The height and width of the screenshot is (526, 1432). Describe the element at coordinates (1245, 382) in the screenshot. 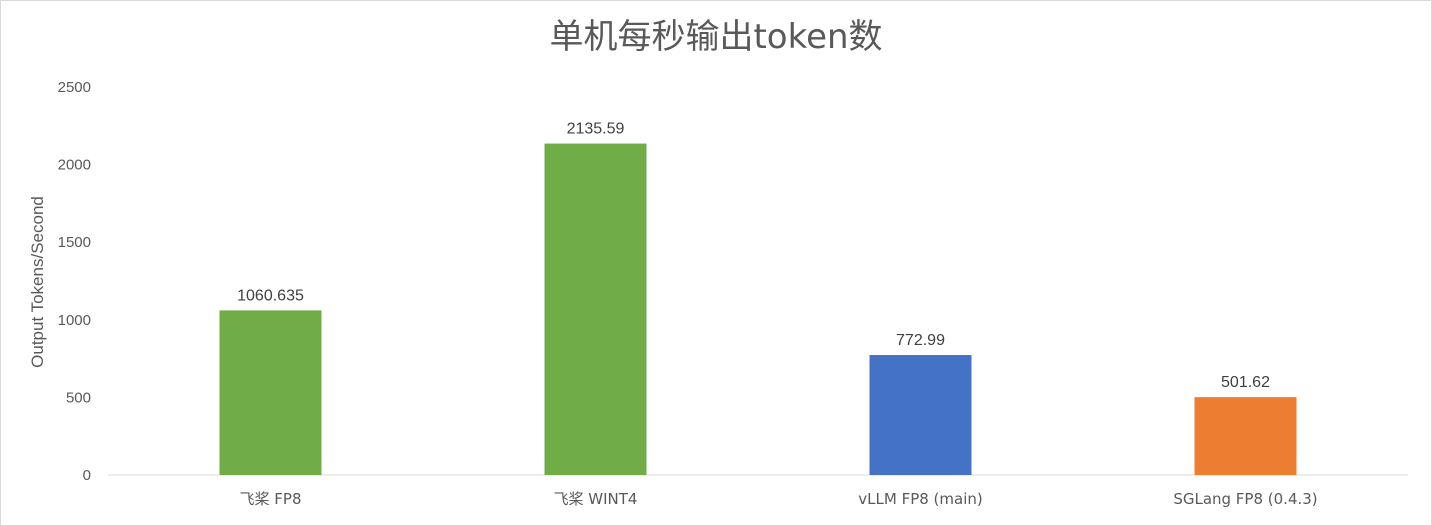

I see `data-label: 501.62` at that location.